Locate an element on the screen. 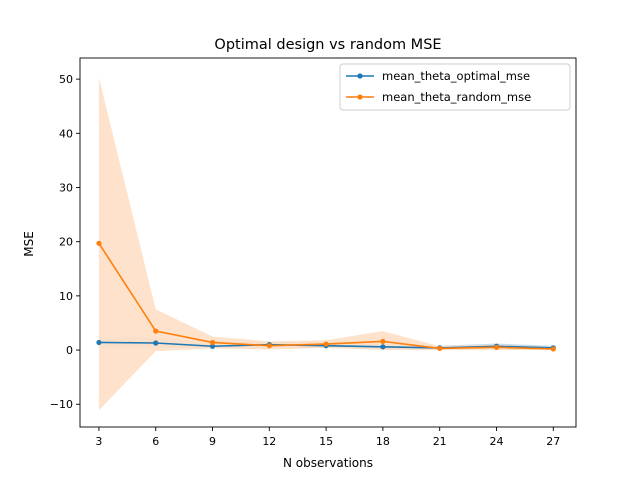  x-tick-label-12: 12 is located at coordinates (269, 441).